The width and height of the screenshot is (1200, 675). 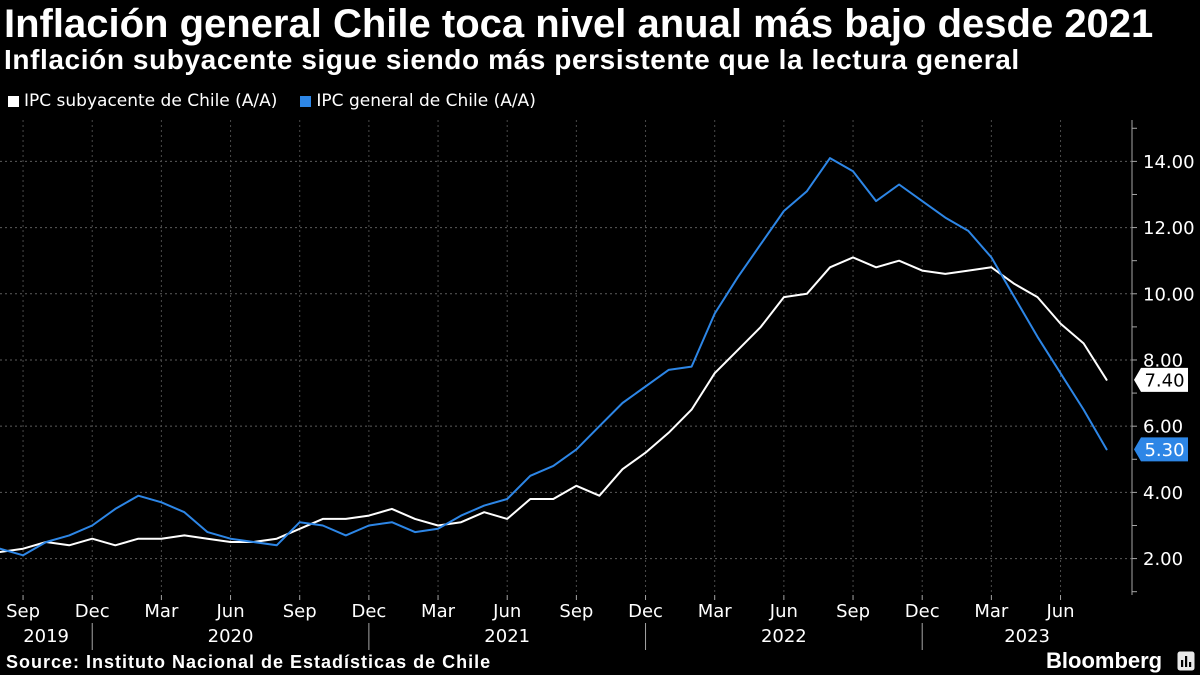 I want to click on legend-item-headline-cpi: IPC general de Chile (A/A), so click(x=418, y=101).